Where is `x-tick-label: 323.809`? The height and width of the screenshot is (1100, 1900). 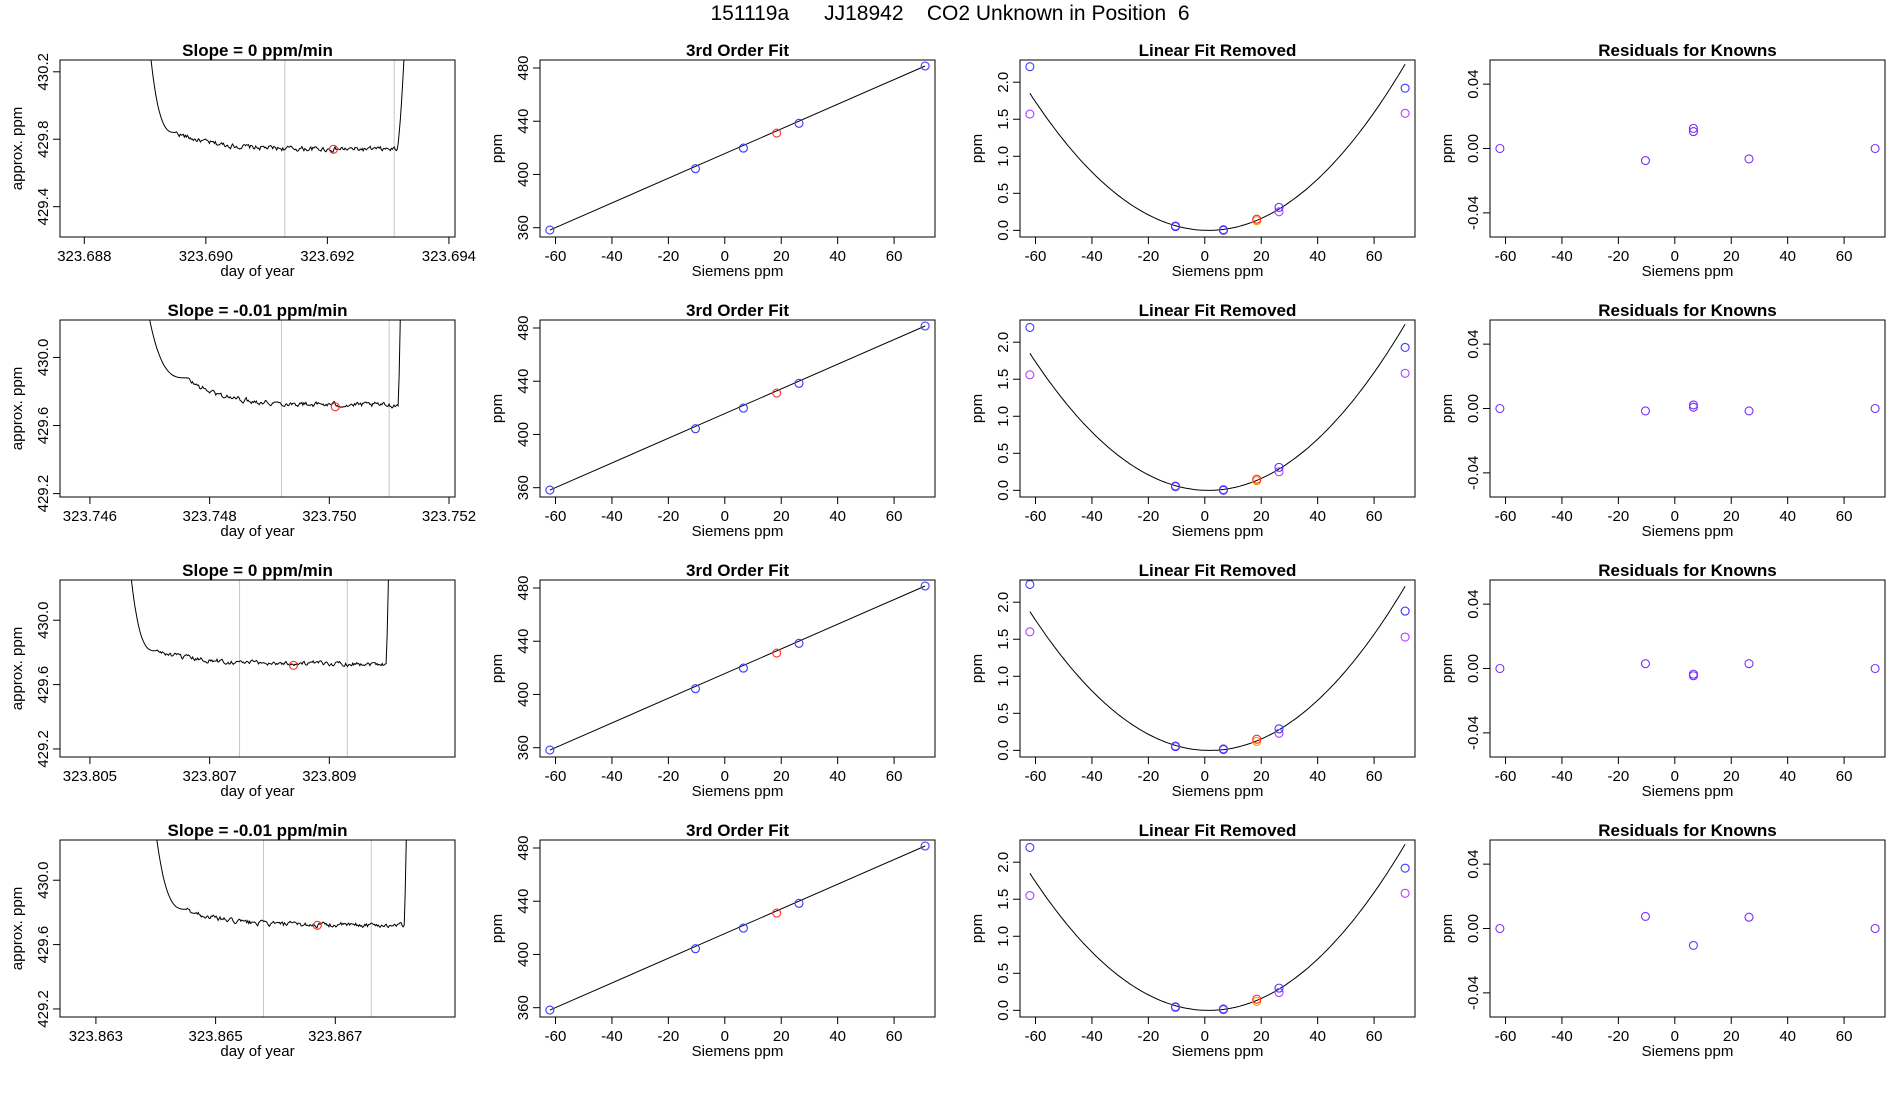 x-tick-label: 323.809 is located at coordinates (329, 776).